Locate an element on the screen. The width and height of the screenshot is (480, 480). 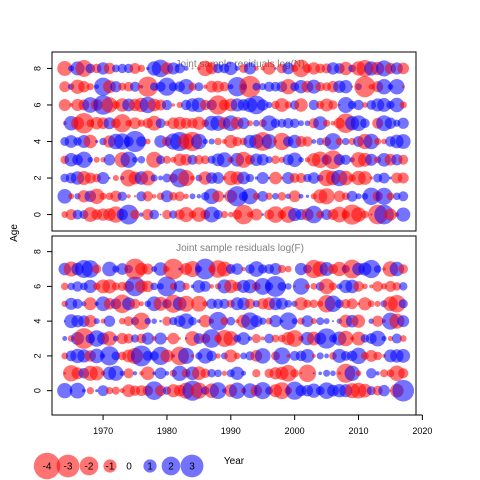
legend-label-1: 1 is located at coordinates (150, 467).